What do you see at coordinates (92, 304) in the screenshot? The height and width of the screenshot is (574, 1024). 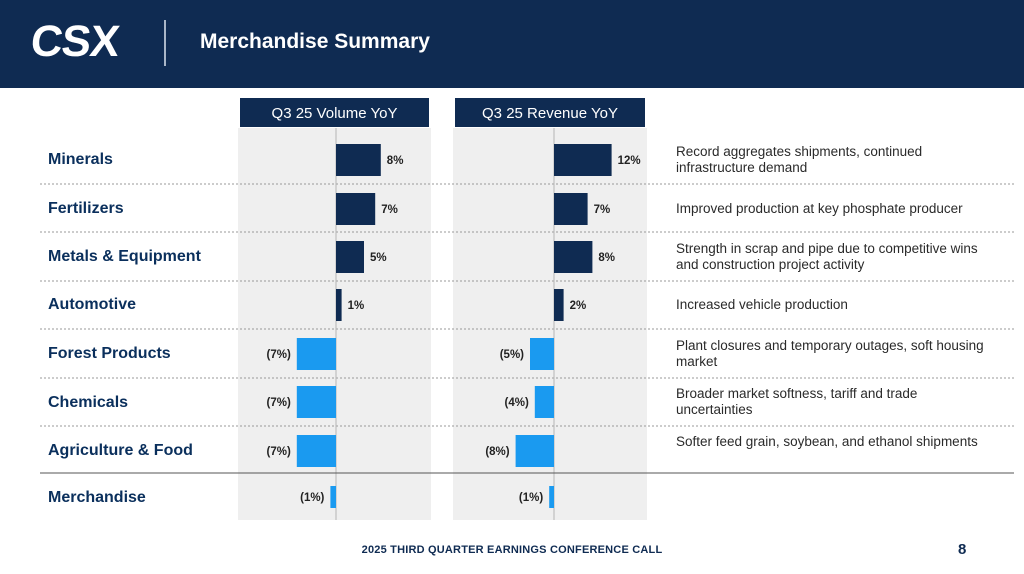 I see `row-label-automotive: Automotive` at bounding box center [92, 304].